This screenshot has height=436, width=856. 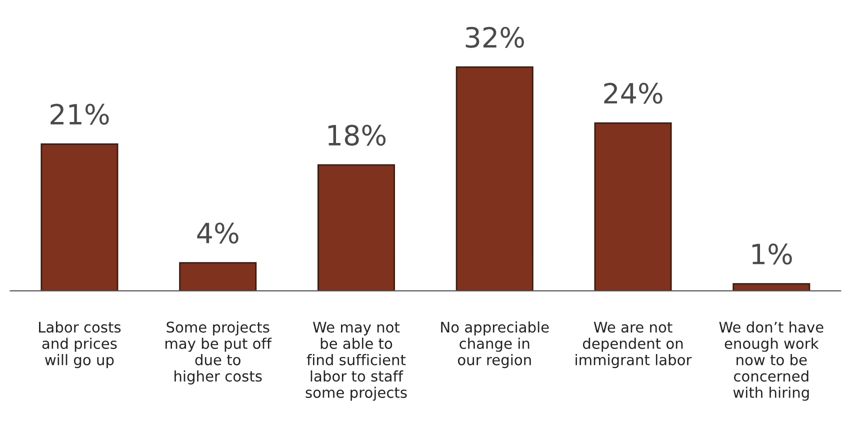 I want to click on data-label: 1%, so click(x=772, y=254).